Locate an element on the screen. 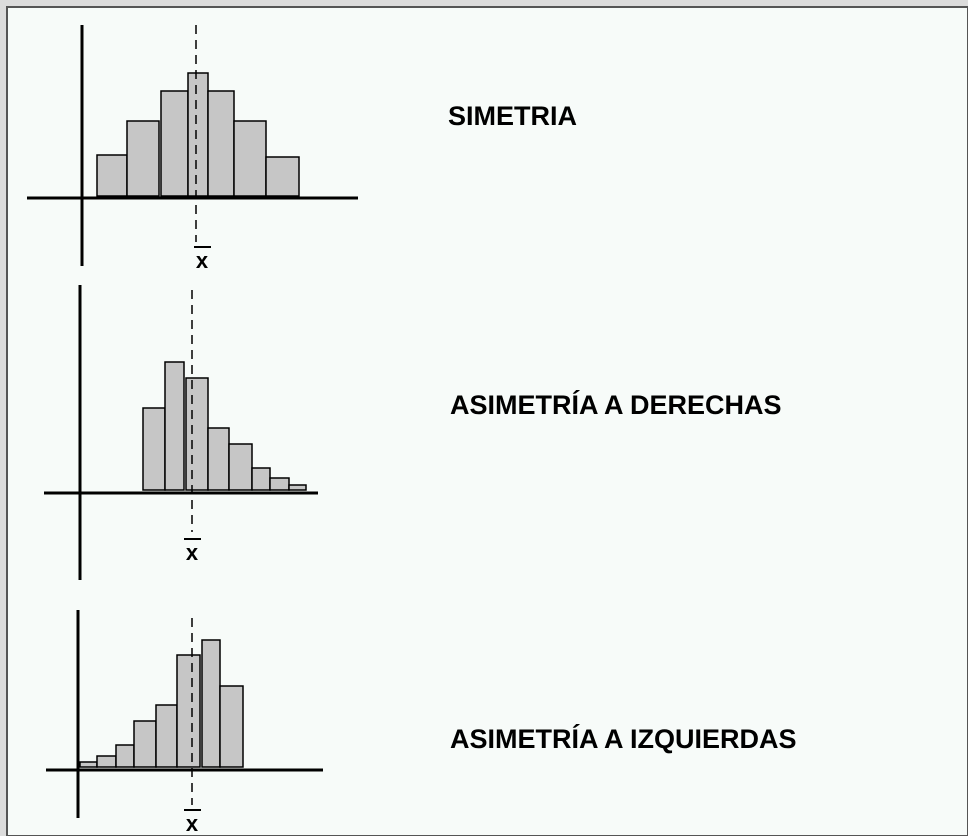  panel-label: ASIMETRÍA A DERECHAS is located at coordinates (616, 404).